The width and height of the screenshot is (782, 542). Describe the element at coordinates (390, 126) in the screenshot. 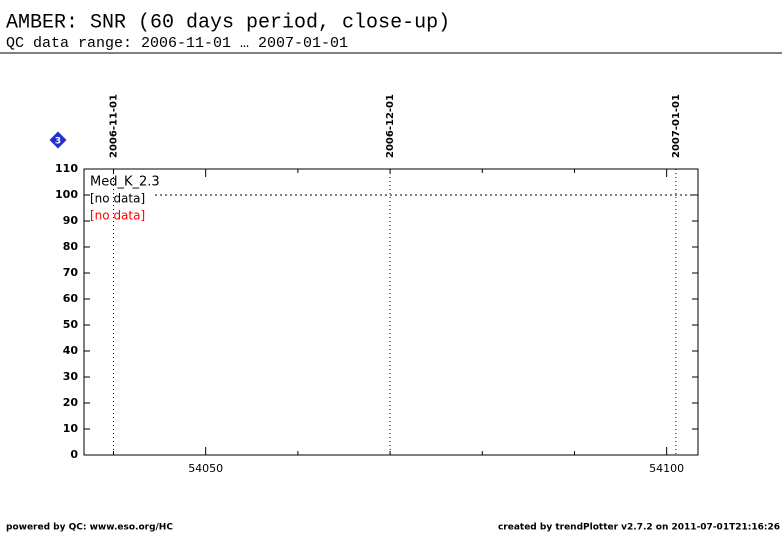

I see `date-marker-label: 2006-12-01` at that location.